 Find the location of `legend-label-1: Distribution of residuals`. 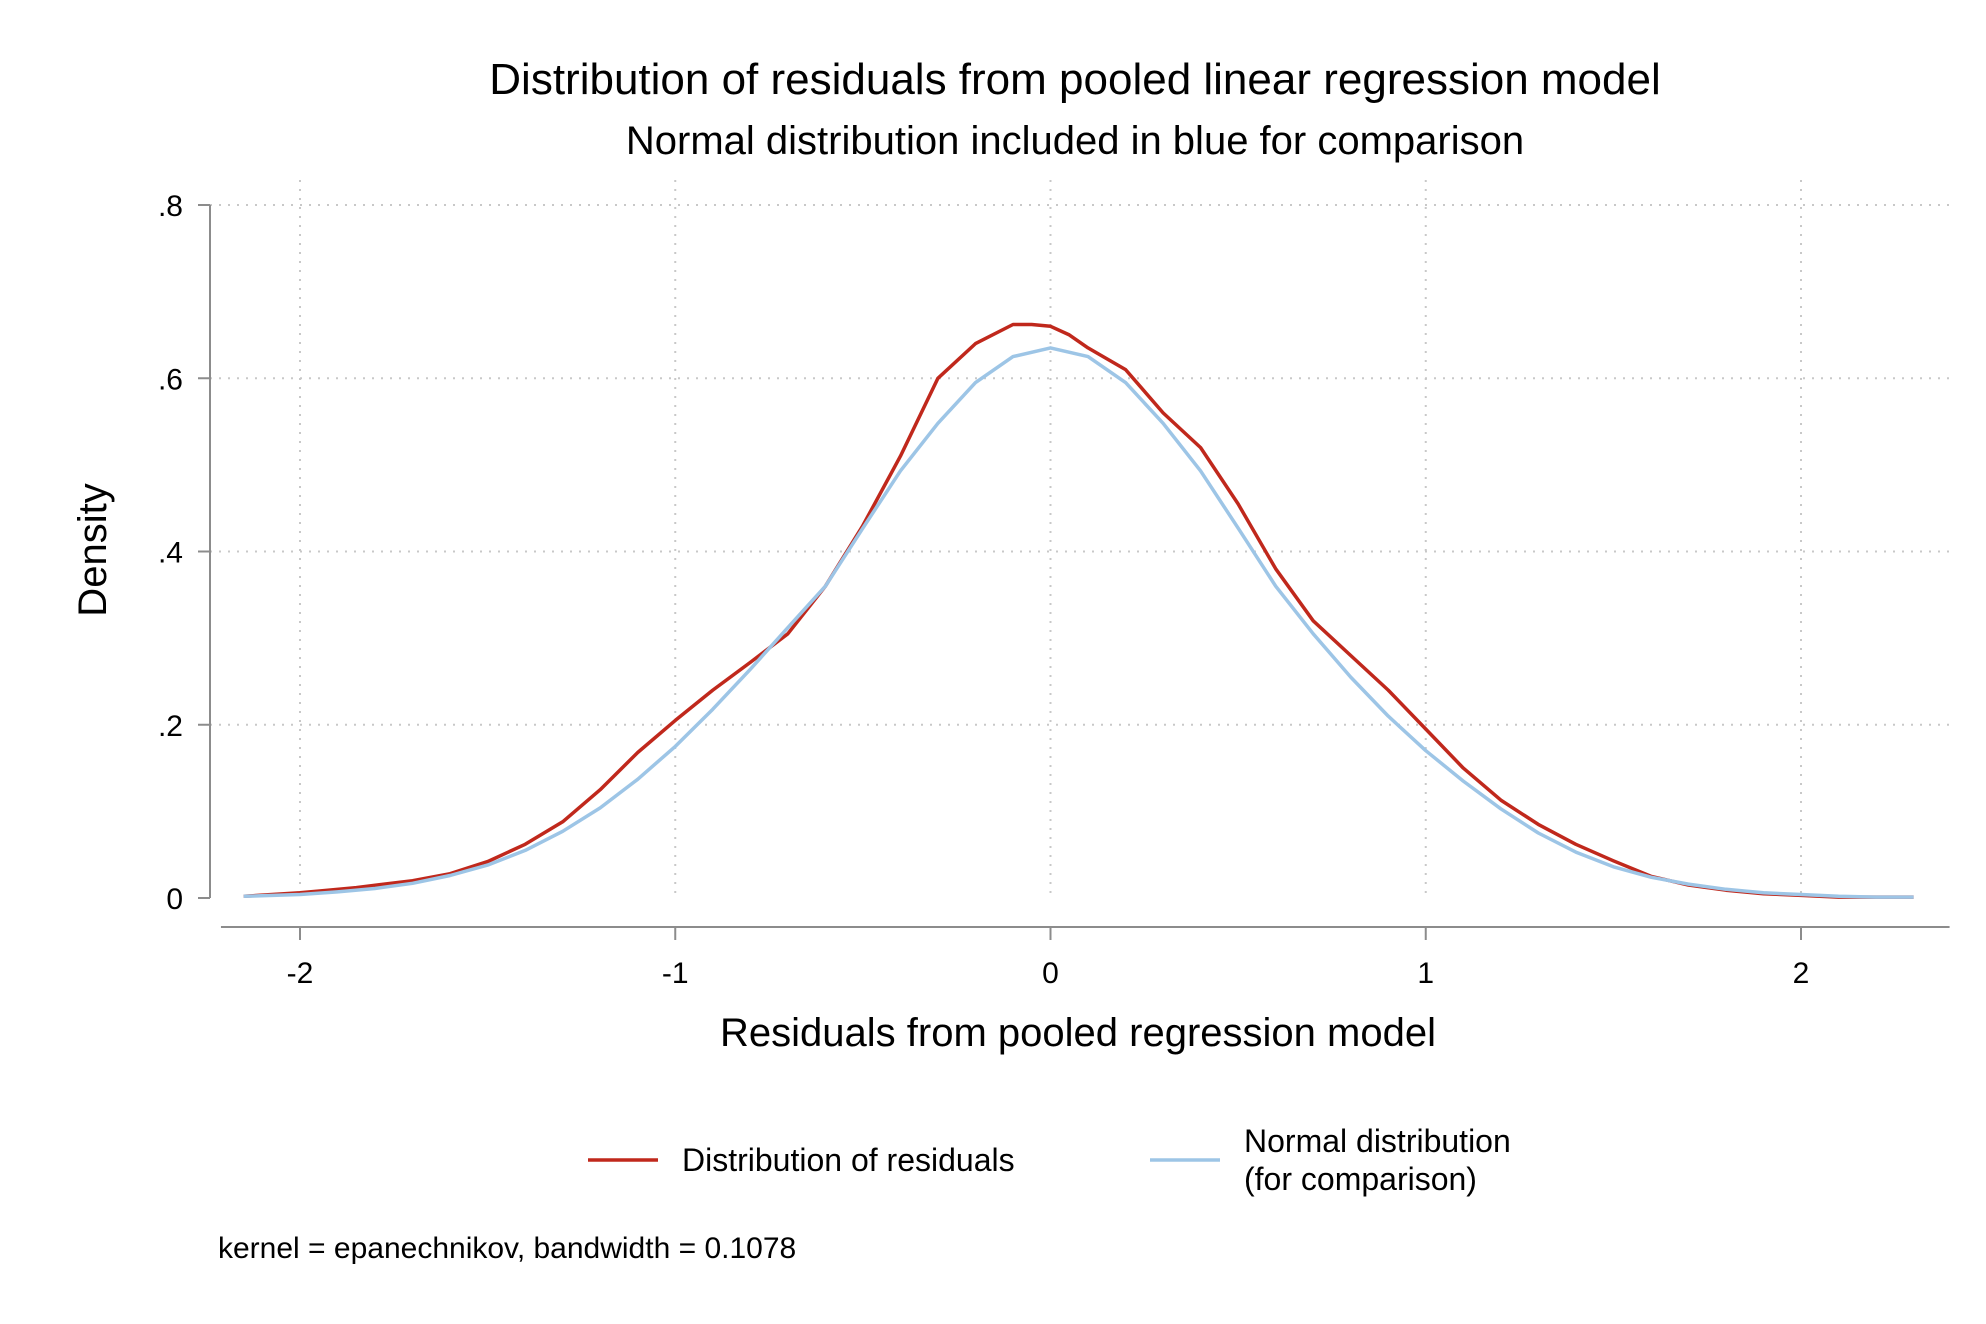

legend-label-1: Distribution of residuals is located at coordinates (848, 1160).